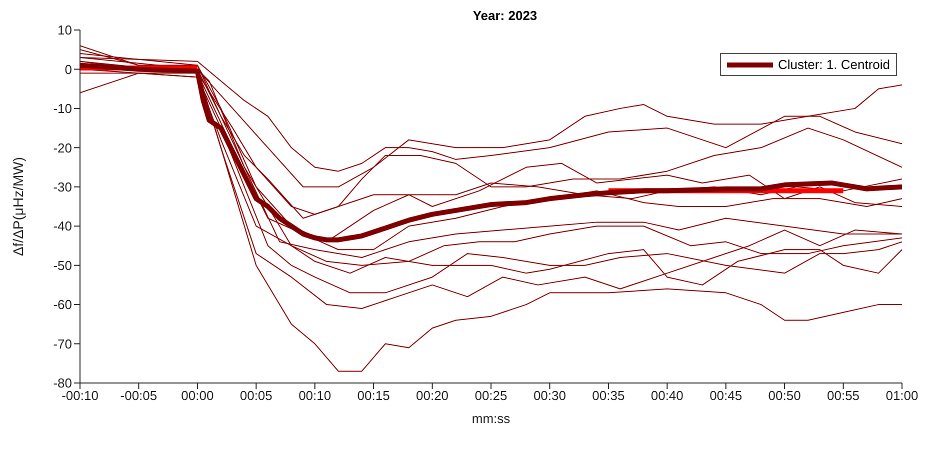 This screenshot has width=930, height=464. I want to click on y-tick-label: -30, so click(62, 187).